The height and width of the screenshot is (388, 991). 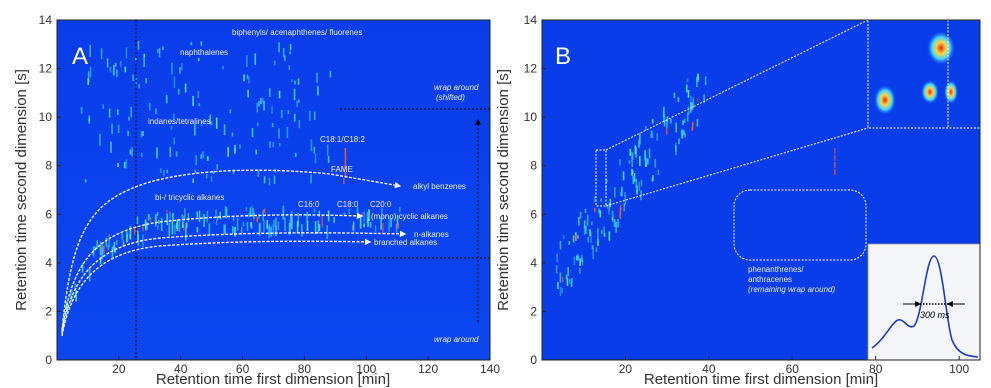 I want to click on anno-bi-tricyclic: bi-/ tricyclic alkanes, so click(x=189, y=197).